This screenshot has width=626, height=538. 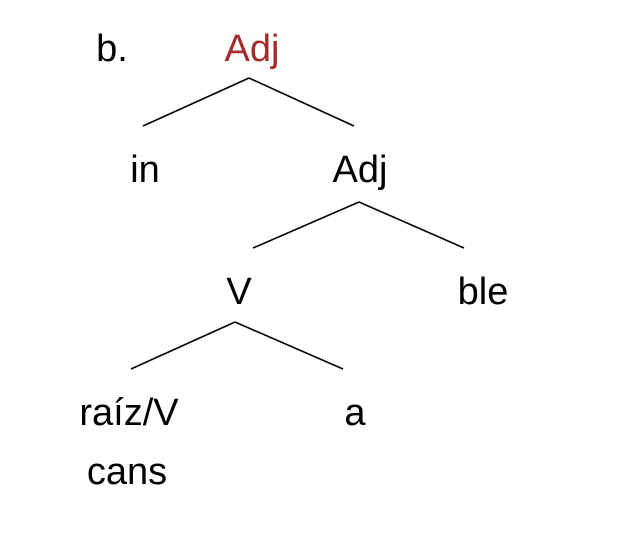 I want to click on node-ble: ble, so click(x=483, y=292).